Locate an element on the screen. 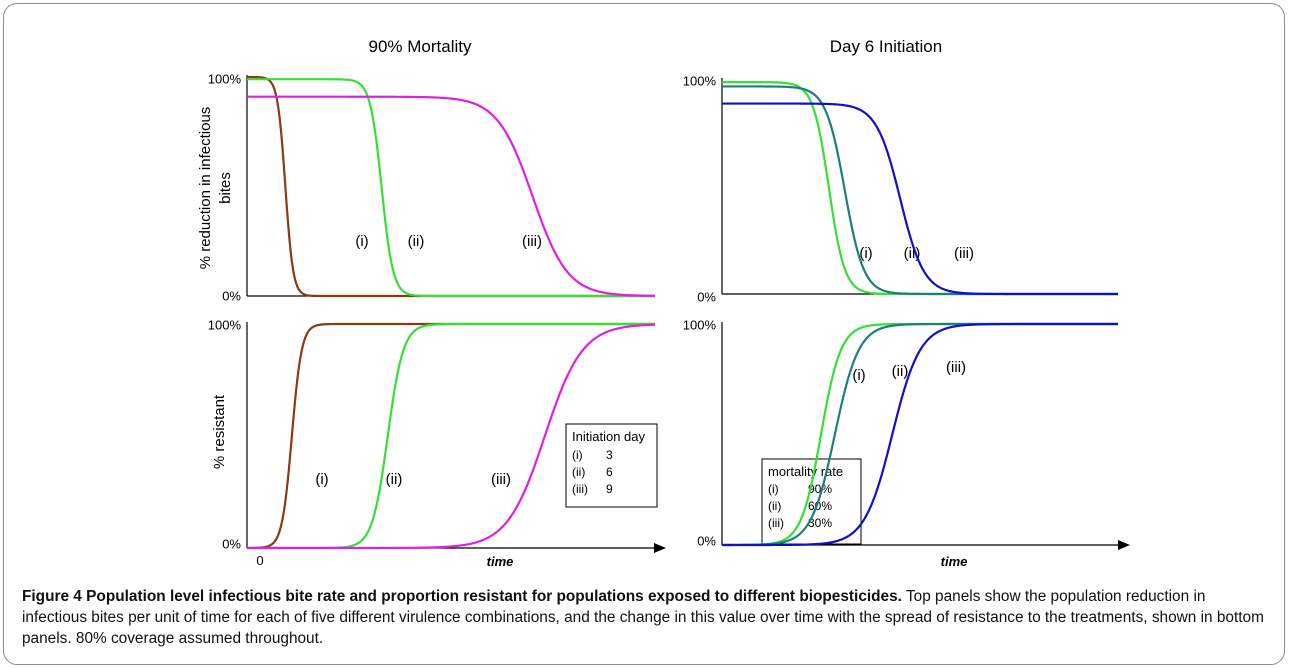  ytick-top-left-0: 0% is located at coordinates (231, 295).